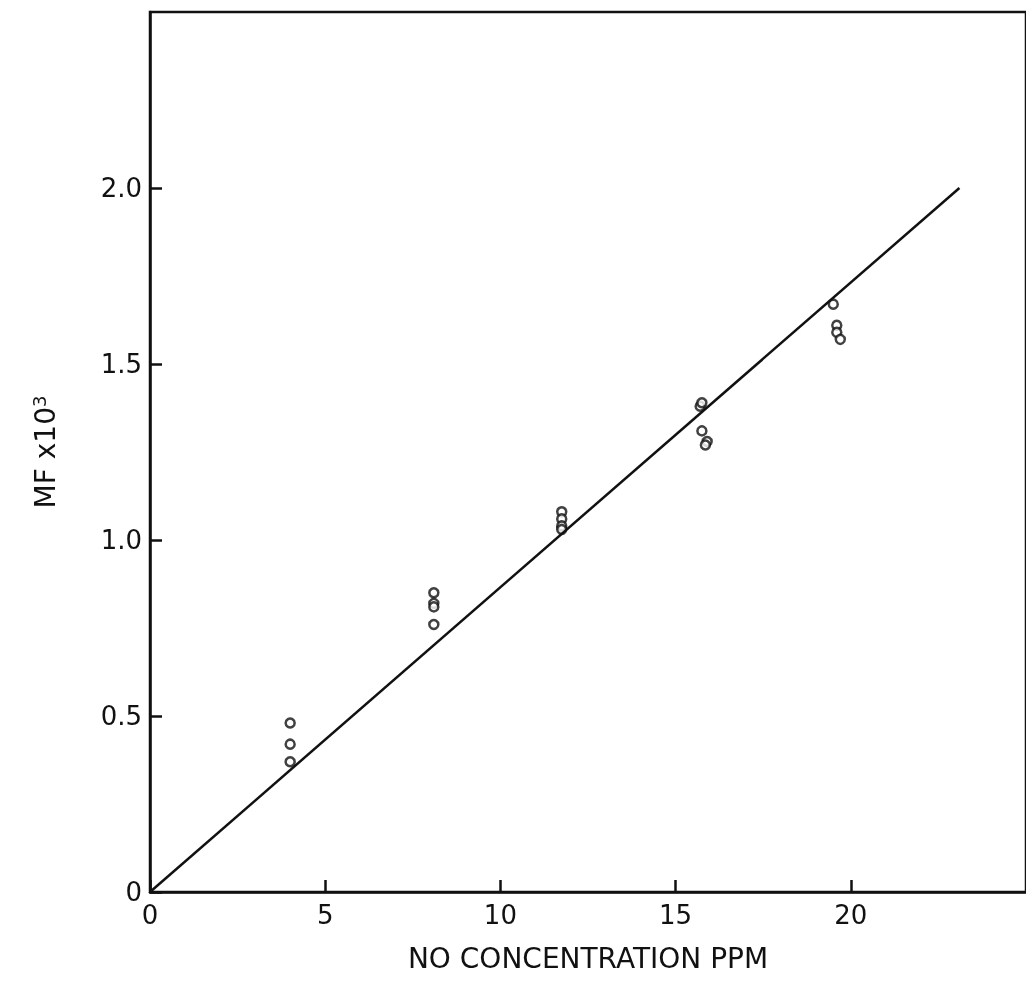 This screenshot has width=1026, height=985. Describe the element at coordinates (121, 188) in the screenshot. I see `y-tick-label: 2.0` at that location.